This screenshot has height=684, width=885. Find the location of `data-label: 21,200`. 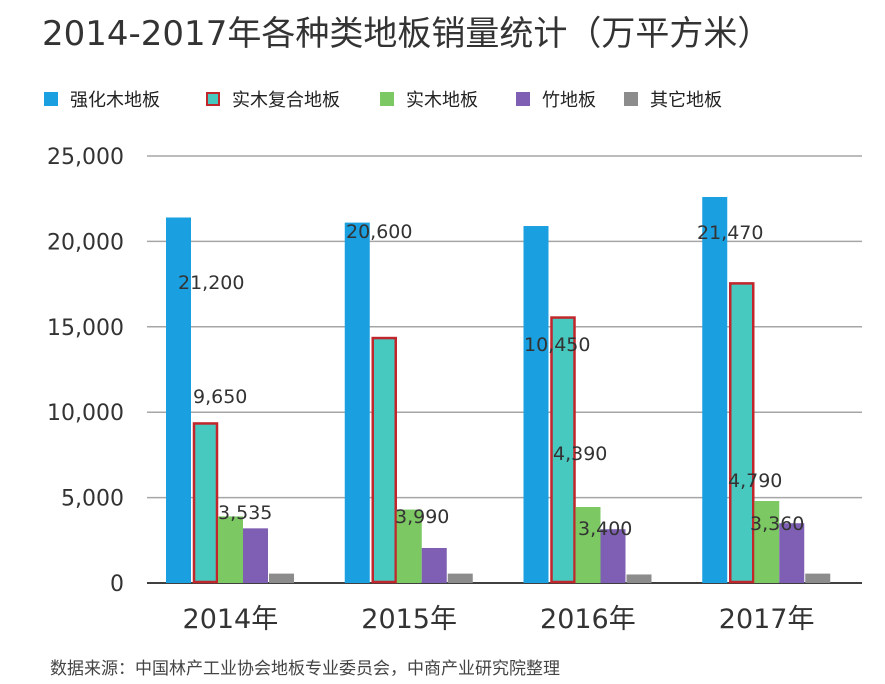

data-label: 21,200 is located at coordinates (211, 283).